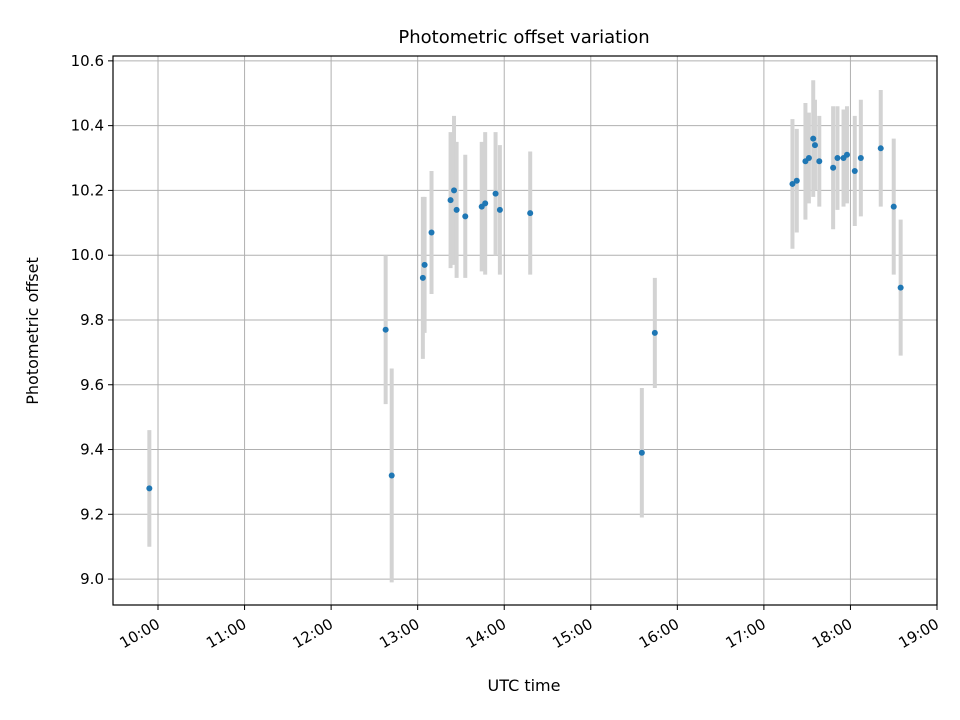 Image resolution: width=960 pixels, height=720 pixels. I want to click on x-axis-title: UTC time, so click(524, 685).